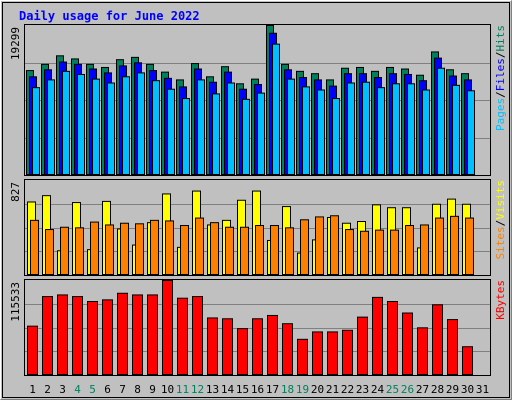 Image resolution: width=512 pixels, height=400 pixels. Describe the element at coordinates (212, 389) in the screenshot. I see `x-label-day-13: 13` at that location.